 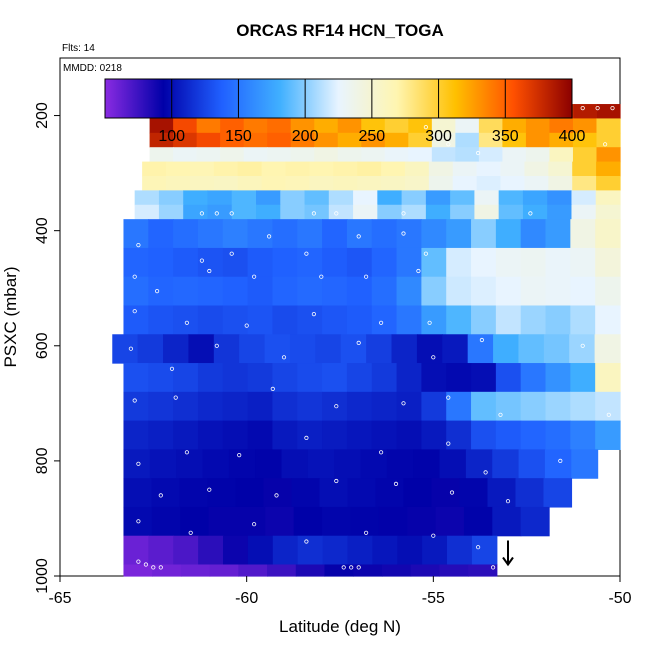 What do you see at coordinates (438, 136) in the screenshot?
I see `colorbar-tick-label: 300` at bounding box center [438, 136].